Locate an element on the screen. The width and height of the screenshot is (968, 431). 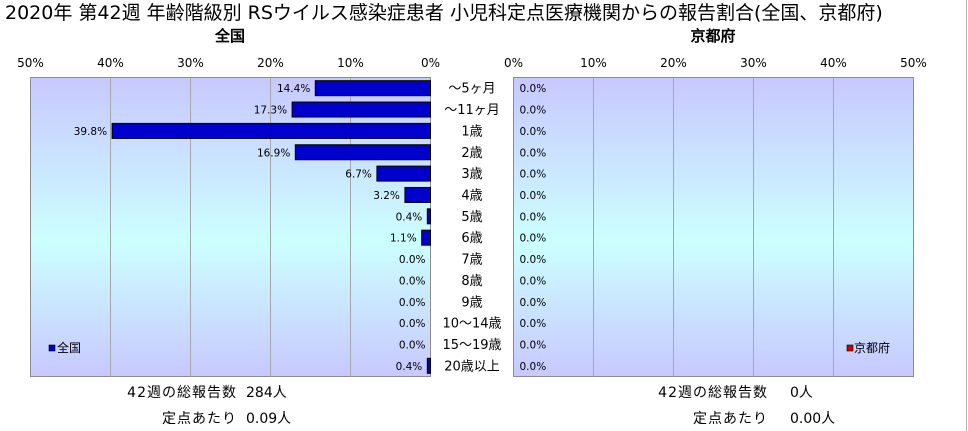
summary-national: 42週の総報告数 284人 定点あたり 0.09人 is located at coordinates (209, 406).